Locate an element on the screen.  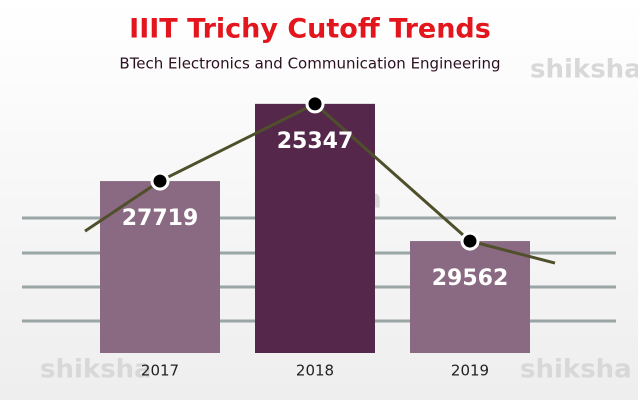
x-tick-label: 2019 is located at coordinates (470, 371).